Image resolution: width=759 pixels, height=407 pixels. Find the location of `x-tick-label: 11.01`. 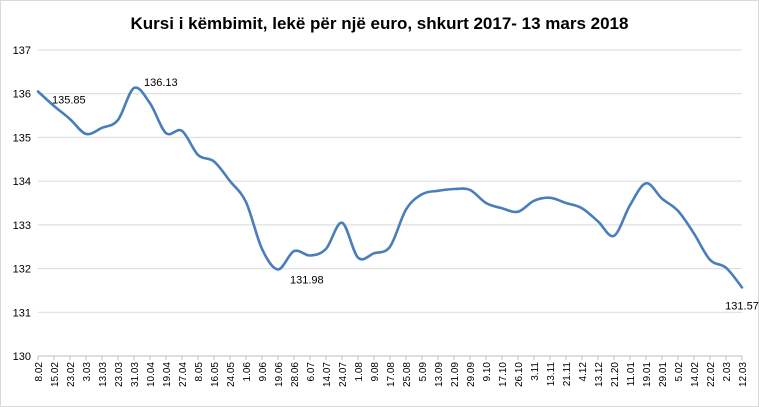

x-tick-label: 11.01 is located at coordinates (631, 374).